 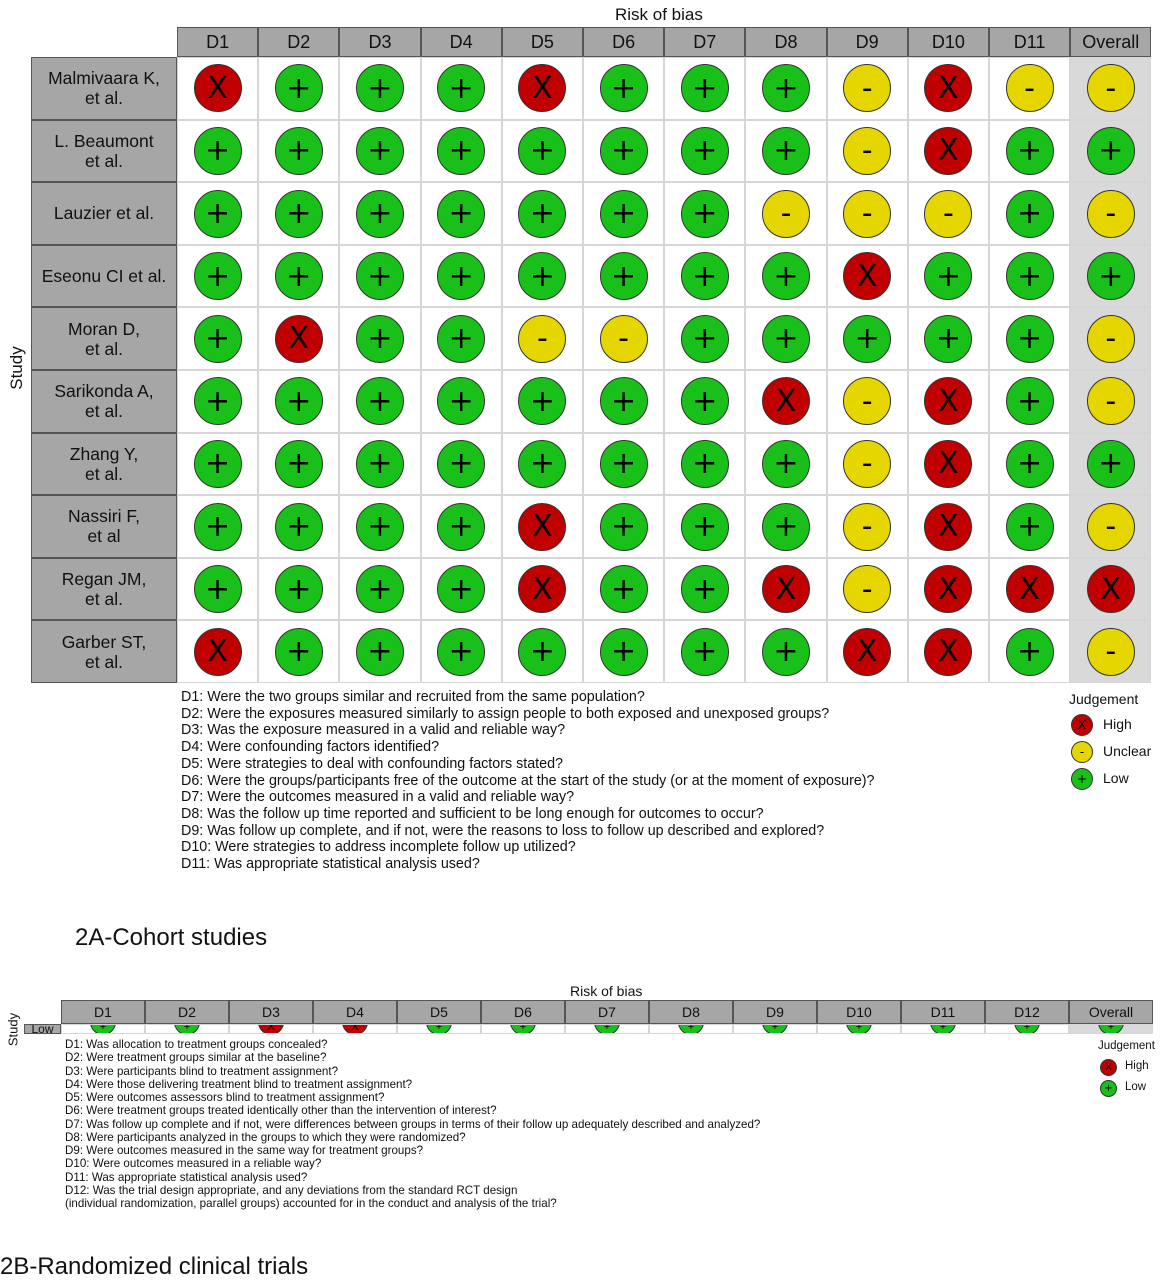 What do you see at coordinates (355, 1012) in the screenshot?
I see `column-header-b: D4` at bounding box center [355, 1012].